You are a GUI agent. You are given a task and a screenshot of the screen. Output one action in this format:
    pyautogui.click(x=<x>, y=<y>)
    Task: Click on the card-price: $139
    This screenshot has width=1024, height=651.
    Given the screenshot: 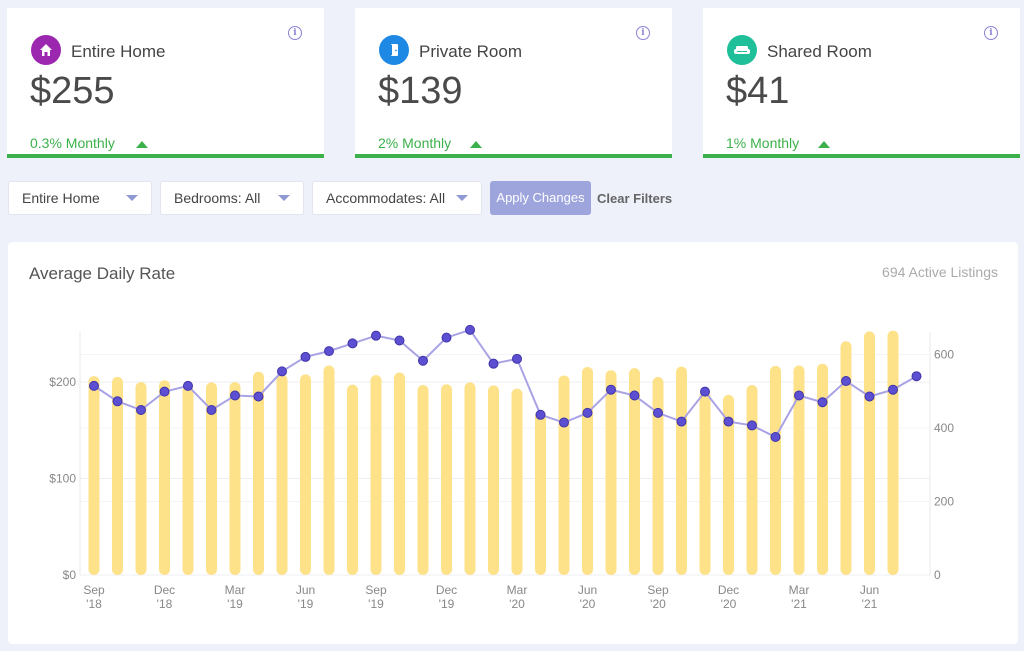 What is the action you would take?
    pyautogui.click(x=420, y=91)
    